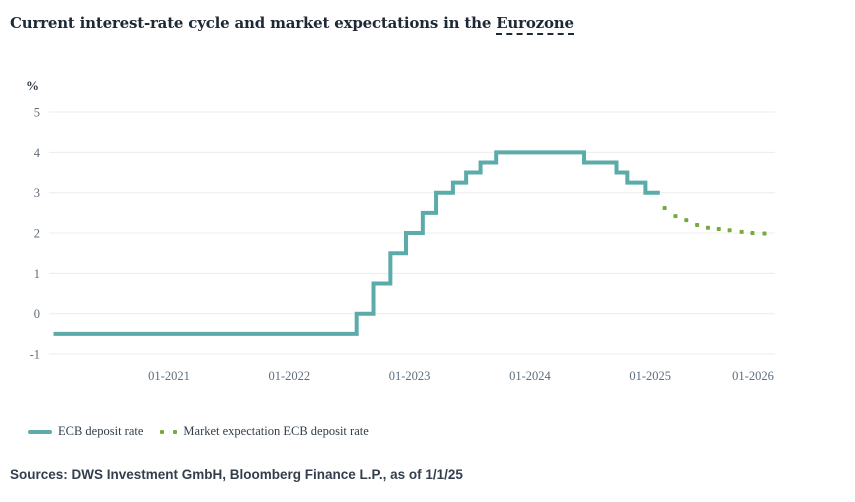 Image resolution: width=855 pixels, height=502 pixels. What do you see at coordinates (32, 85) in the screenshot?
I see `y-axis-unit-label: %` at bounding box center [32, 85].